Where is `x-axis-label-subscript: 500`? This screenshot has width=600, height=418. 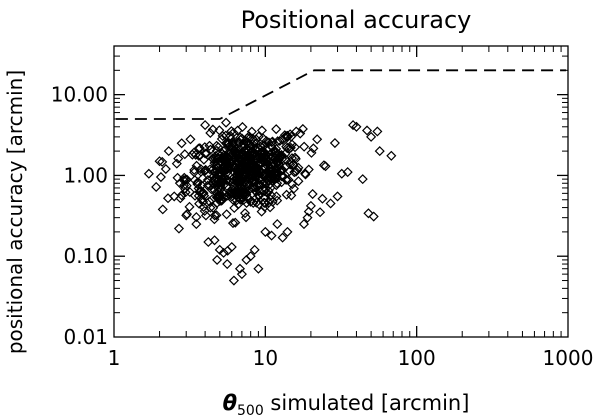 x-axis-label-subscript: 500 is located at coordinates (250, 410).